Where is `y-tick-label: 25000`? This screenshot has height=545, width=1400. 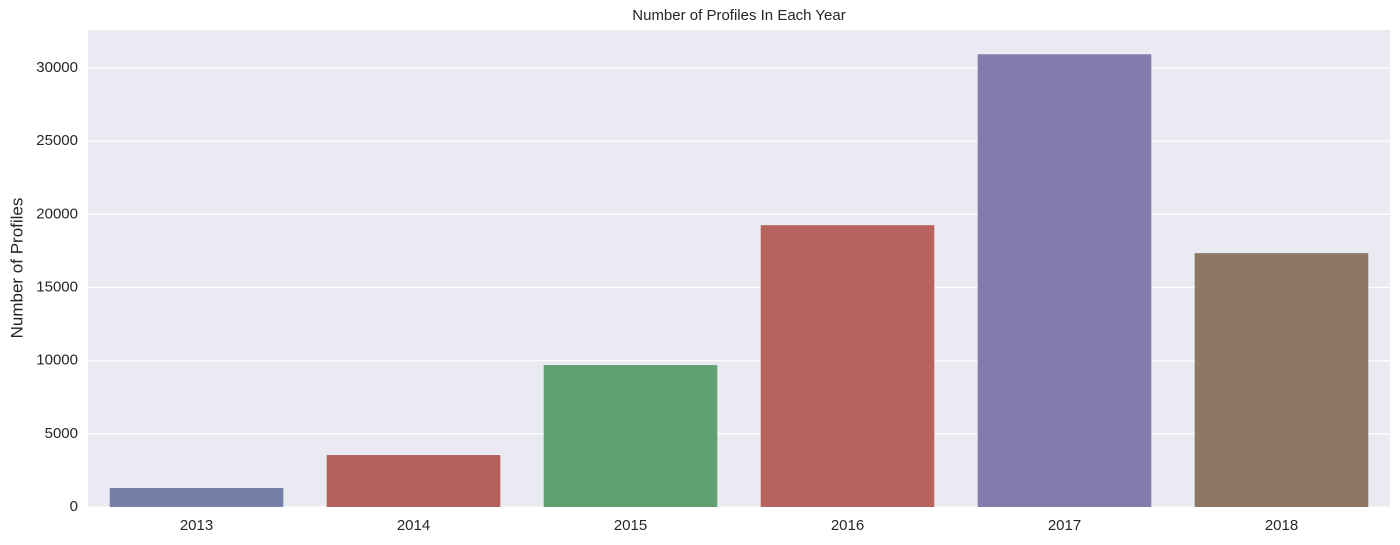 y-tick-label: 25000 is located at coordinates (57, 140).